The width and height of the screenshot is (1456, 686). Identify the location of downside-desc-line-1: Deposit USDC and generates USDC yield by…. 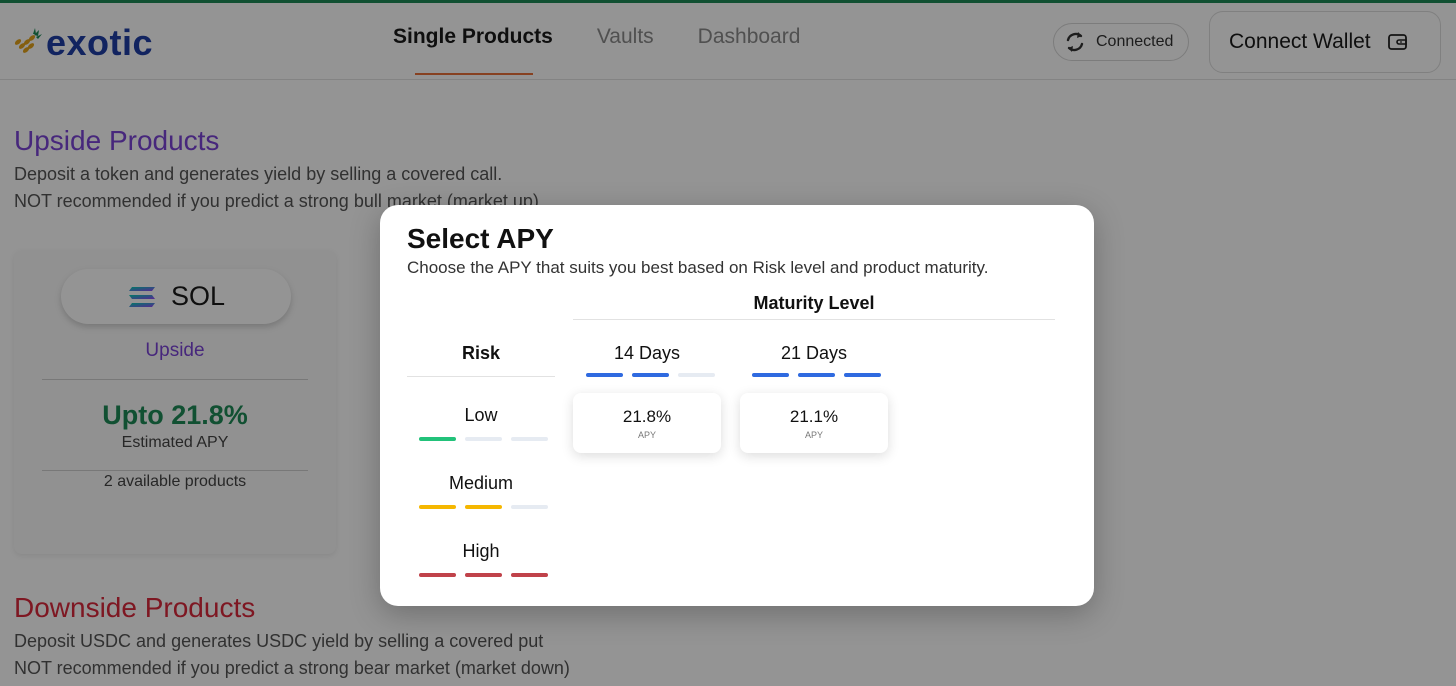
(279, 641).